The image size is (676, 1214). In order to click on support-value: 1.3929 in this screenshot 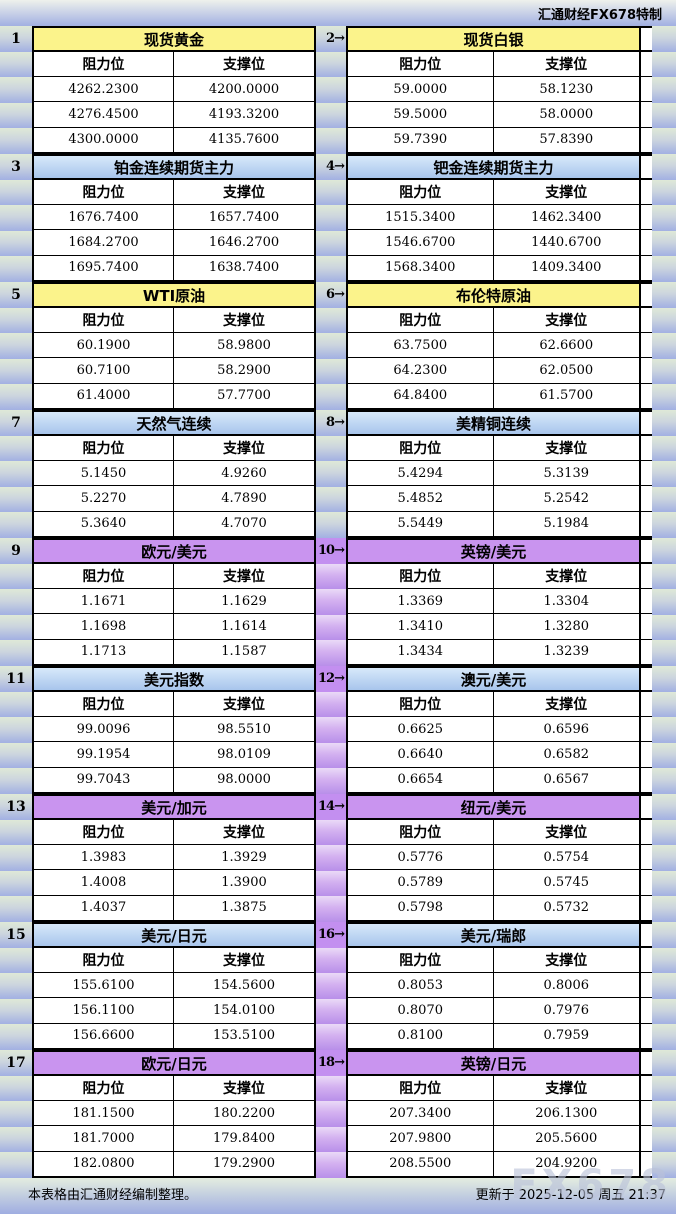, I will do `click(244, 857)`.